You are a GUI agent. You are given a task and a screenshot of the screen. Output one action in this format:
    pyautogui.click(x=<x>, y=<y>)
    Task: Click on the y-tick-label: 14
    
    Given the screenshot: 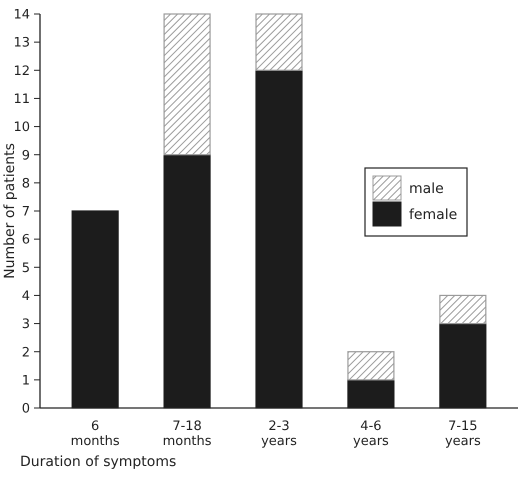 What is the action you would take?
    pyautogui.click(x=21, y=15)
    